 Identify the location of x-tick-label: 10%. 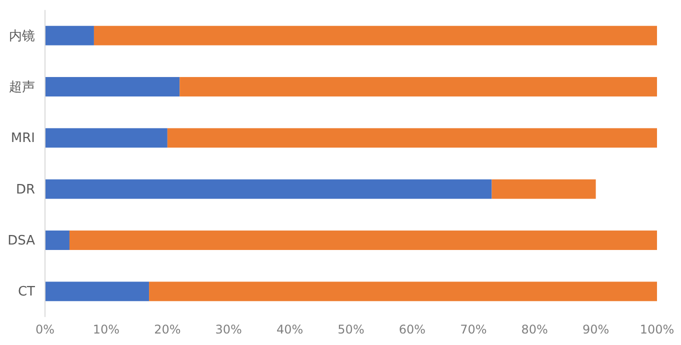
(106, 329).